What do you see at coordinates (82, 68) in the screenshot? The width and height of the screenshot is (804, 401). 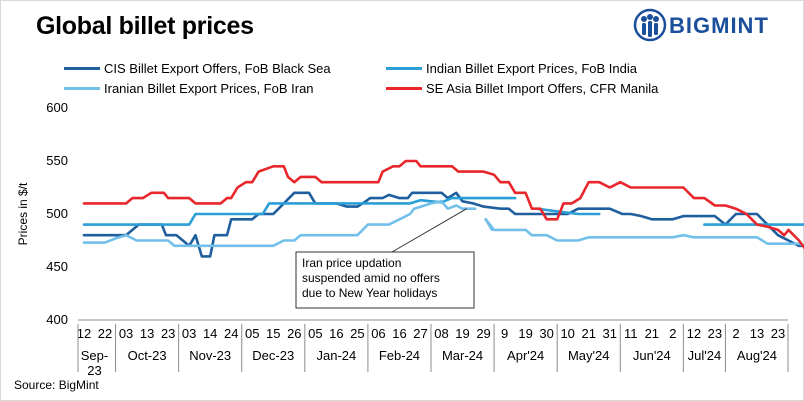 I see `legend-swatch-cis` at bounding box center [82, 68].